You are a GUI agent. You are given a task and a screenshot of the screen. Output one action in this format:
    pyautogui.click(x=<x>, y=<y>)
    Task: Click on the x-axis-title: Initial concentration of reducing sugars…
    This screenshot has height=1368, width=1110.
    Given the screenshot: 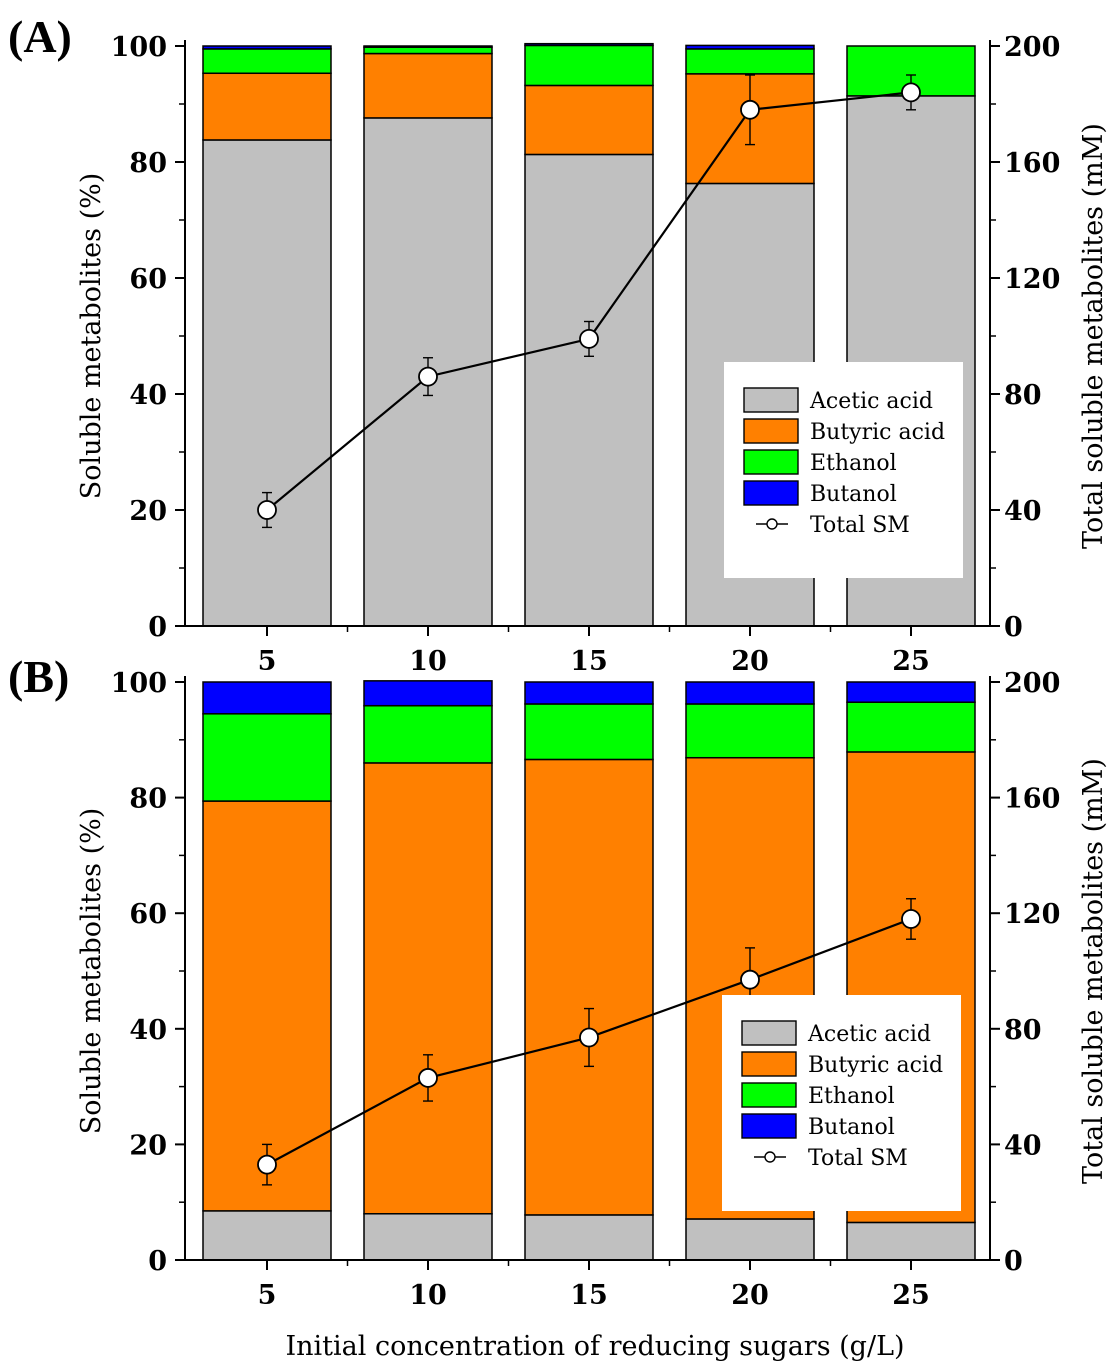 What is the action you would take?
    pyautogui.click(x=594, y=1346)
    